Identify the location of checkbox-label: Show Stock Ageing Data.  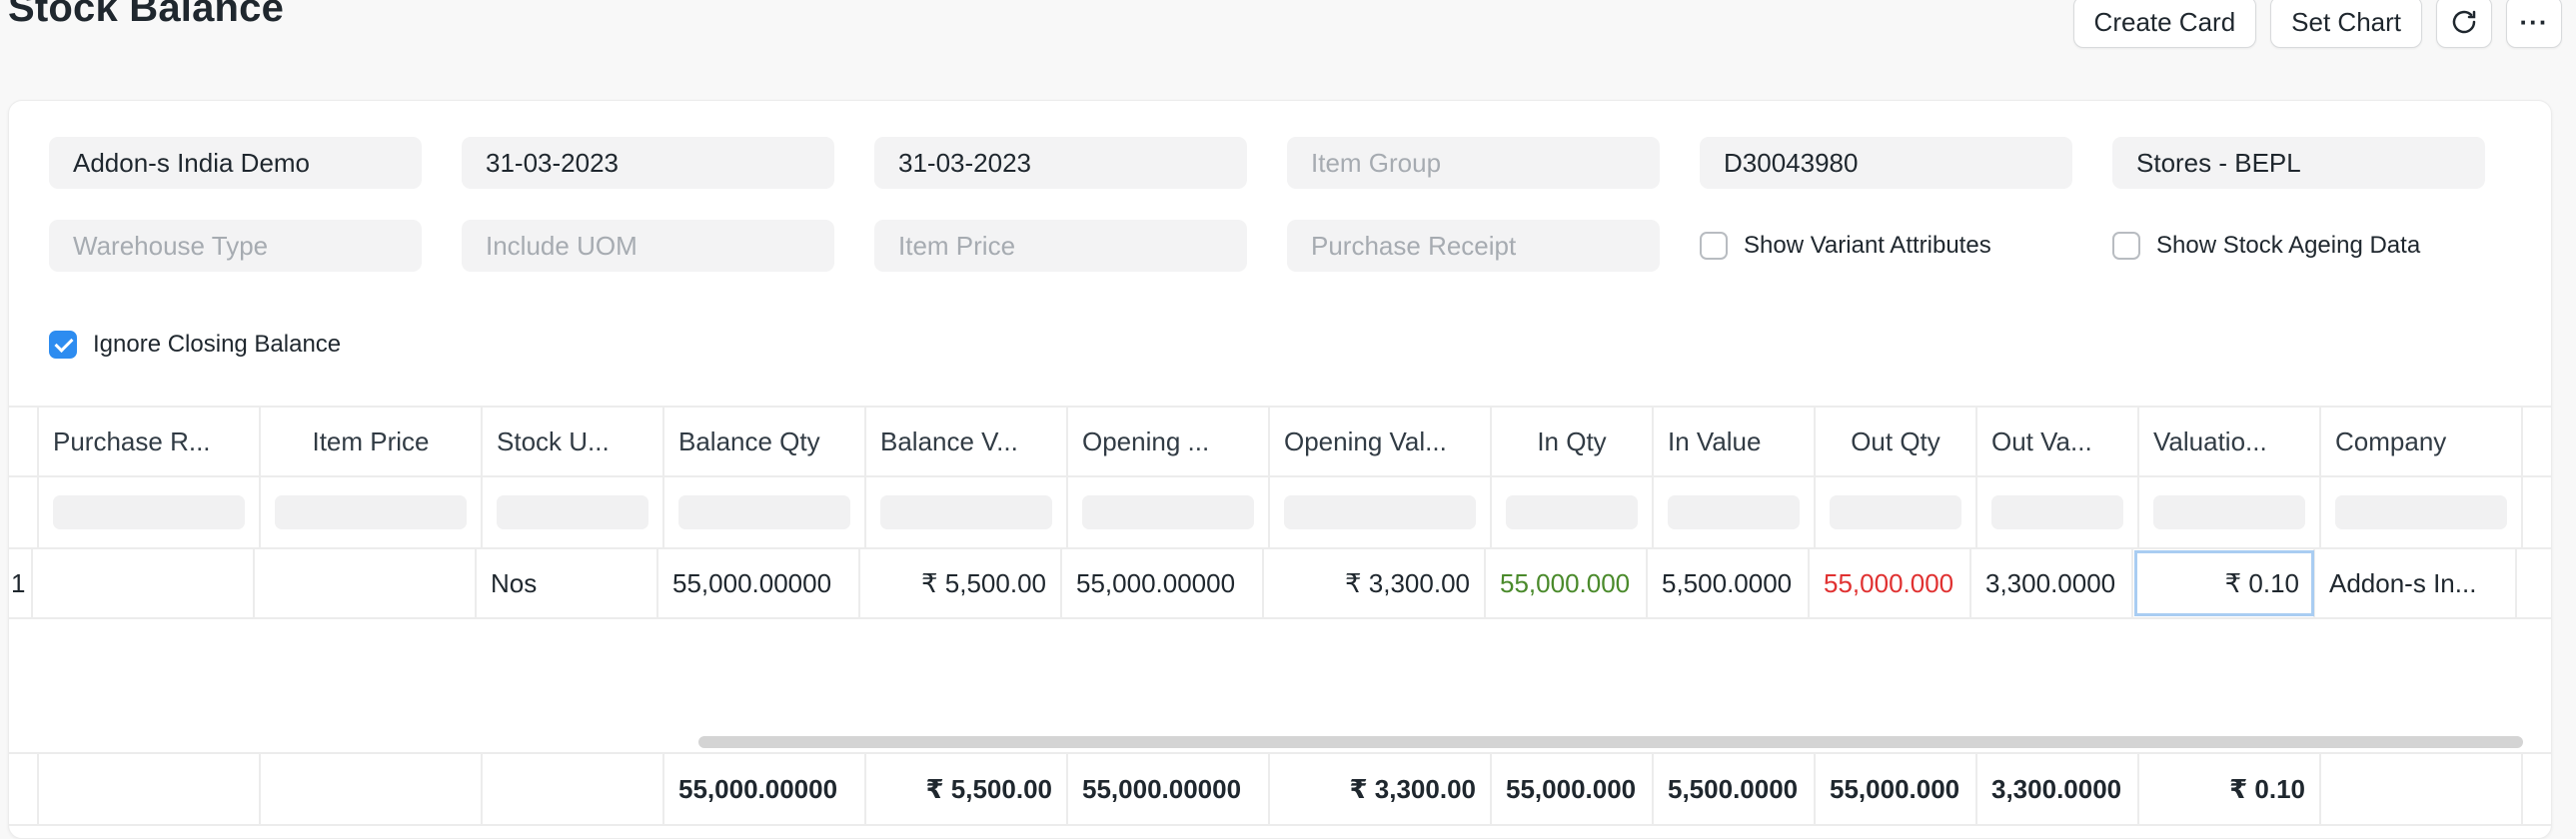
(2288, 246).